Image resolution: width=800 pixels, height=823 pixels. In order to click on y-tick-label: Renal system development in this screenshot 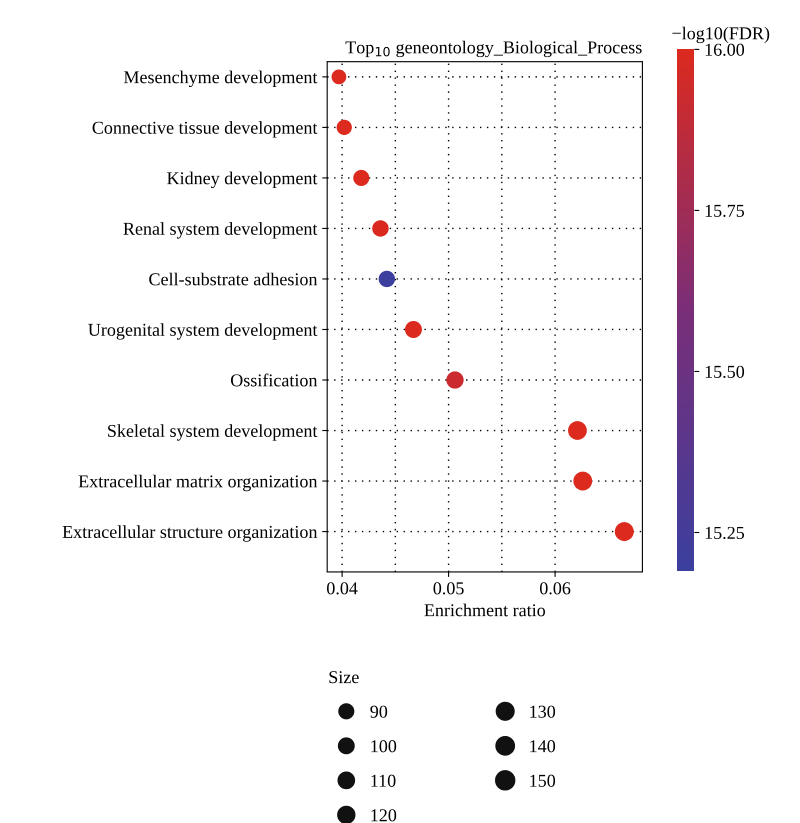, I will do `click(220, 230)`.